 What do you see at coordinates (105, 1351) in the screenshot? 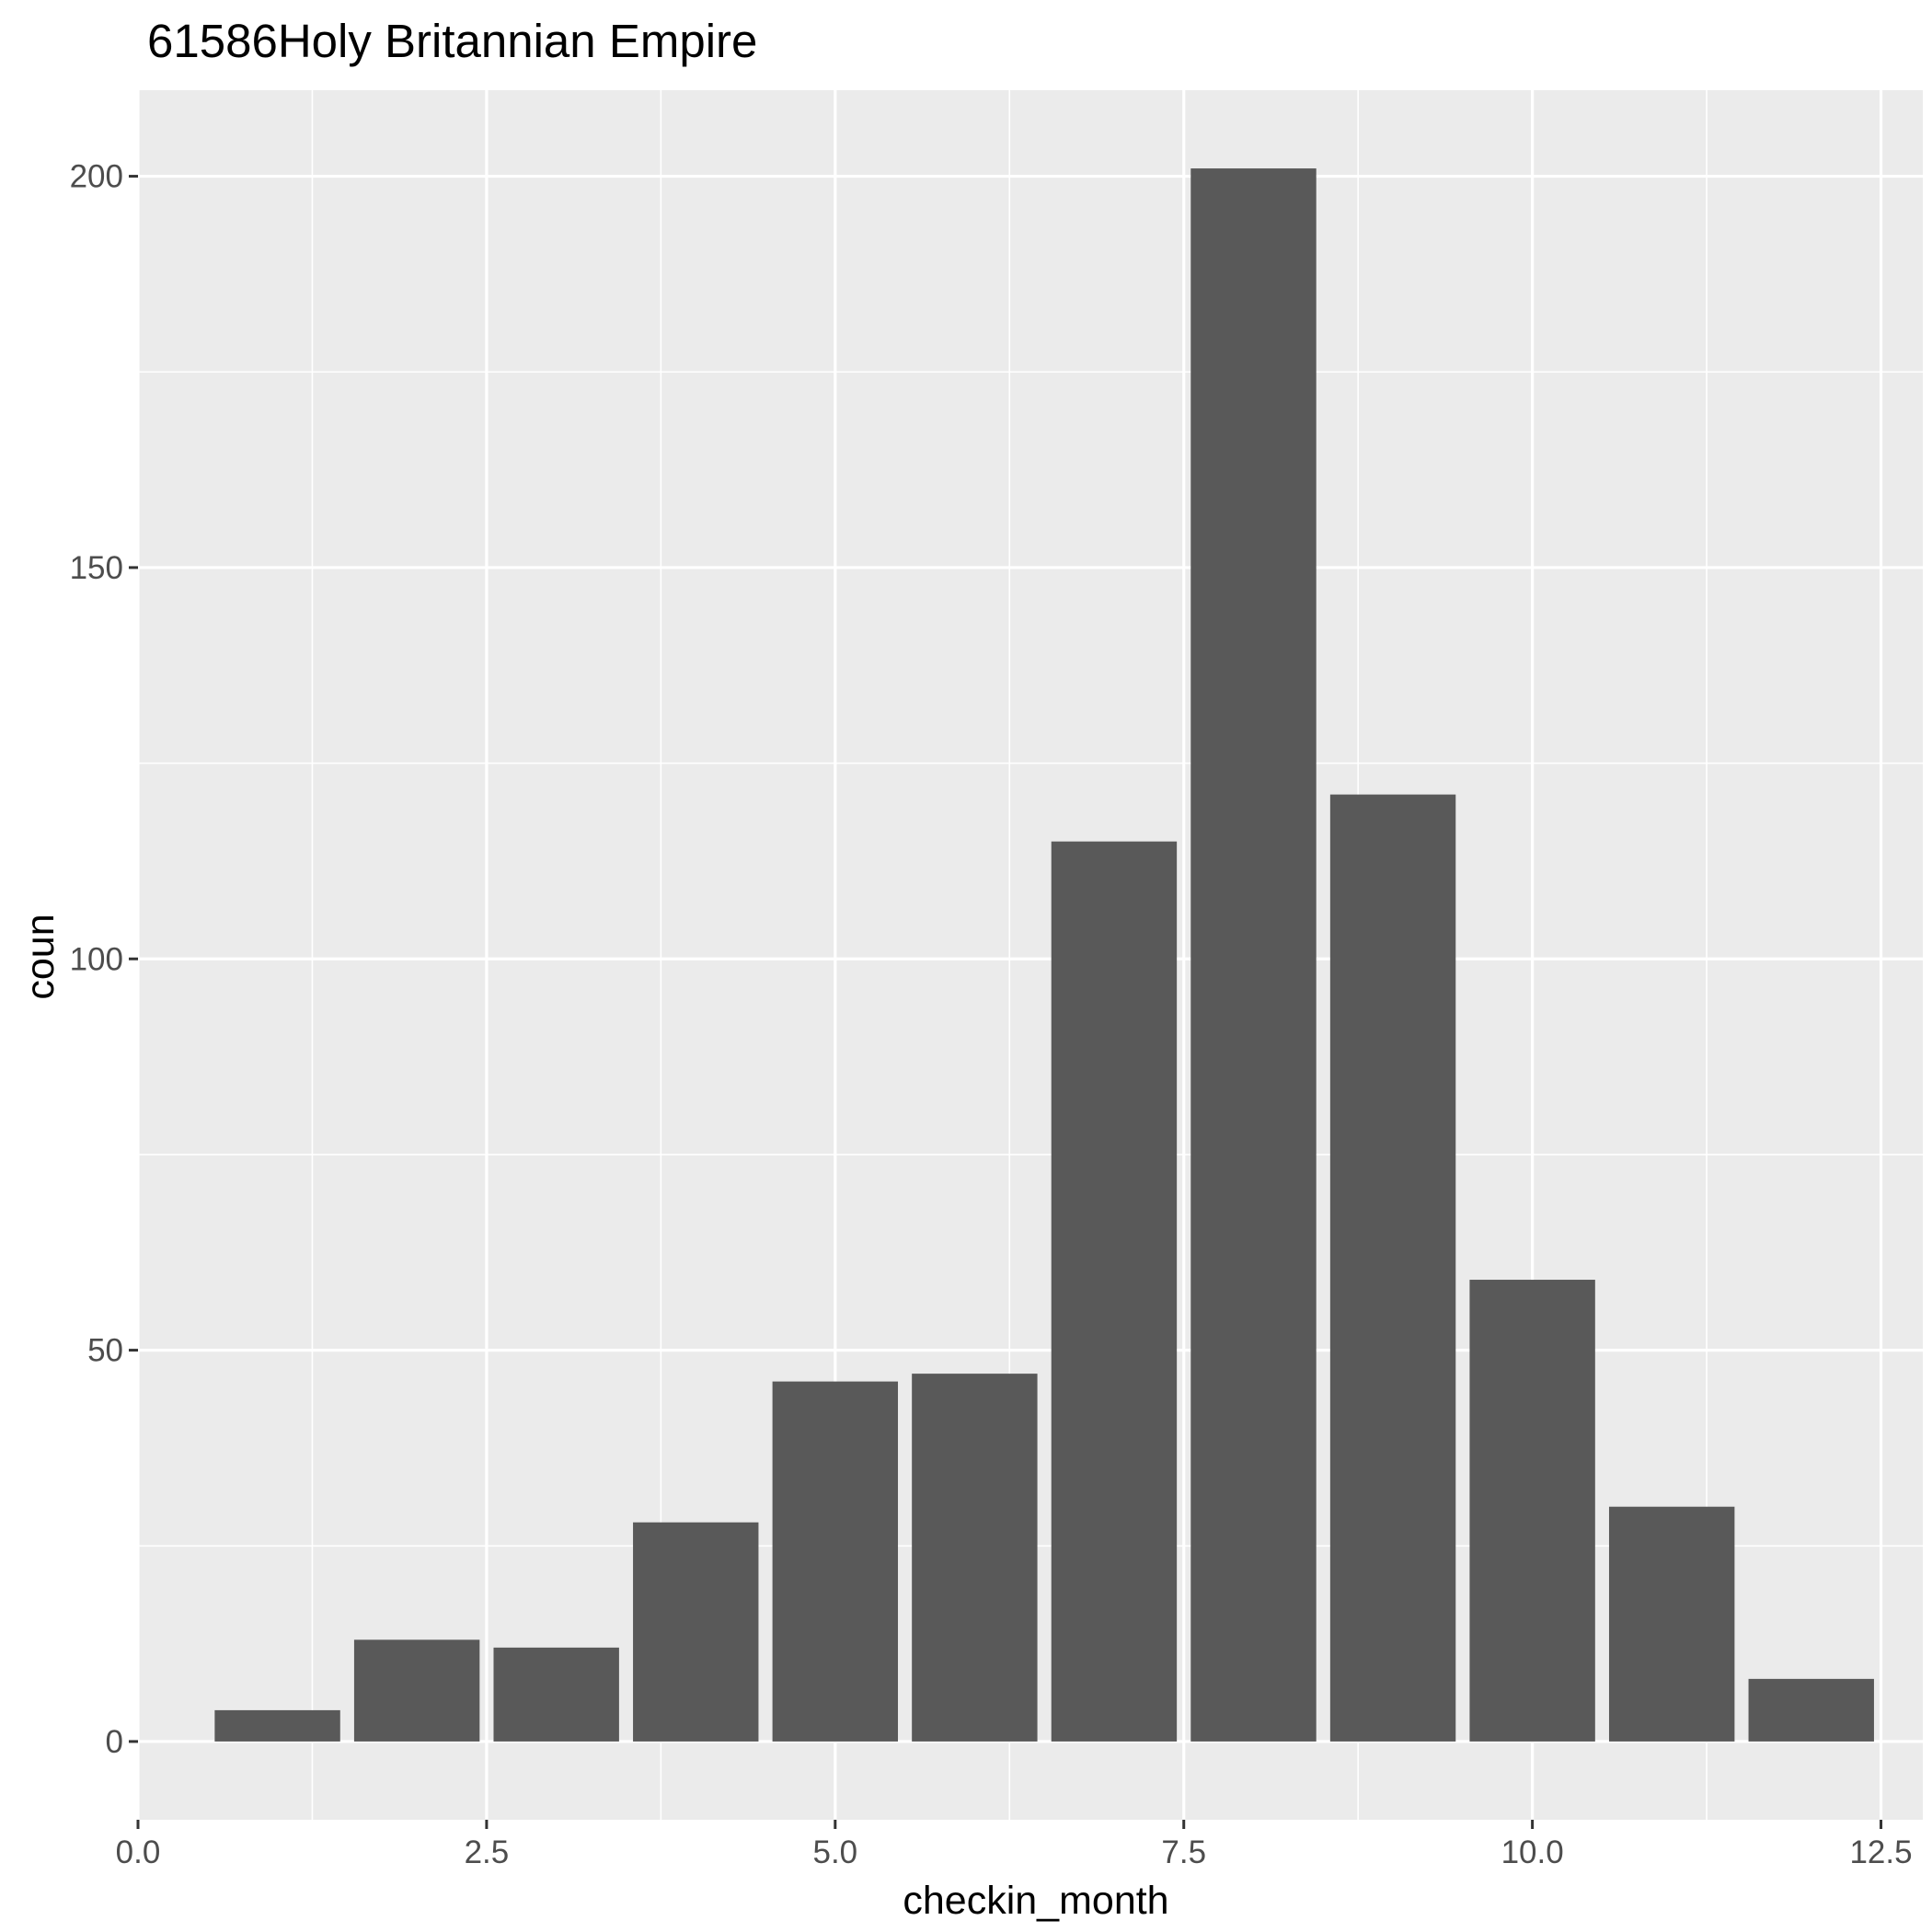
I see `y-tick-label: 50` at bounding box center [105, 1351].